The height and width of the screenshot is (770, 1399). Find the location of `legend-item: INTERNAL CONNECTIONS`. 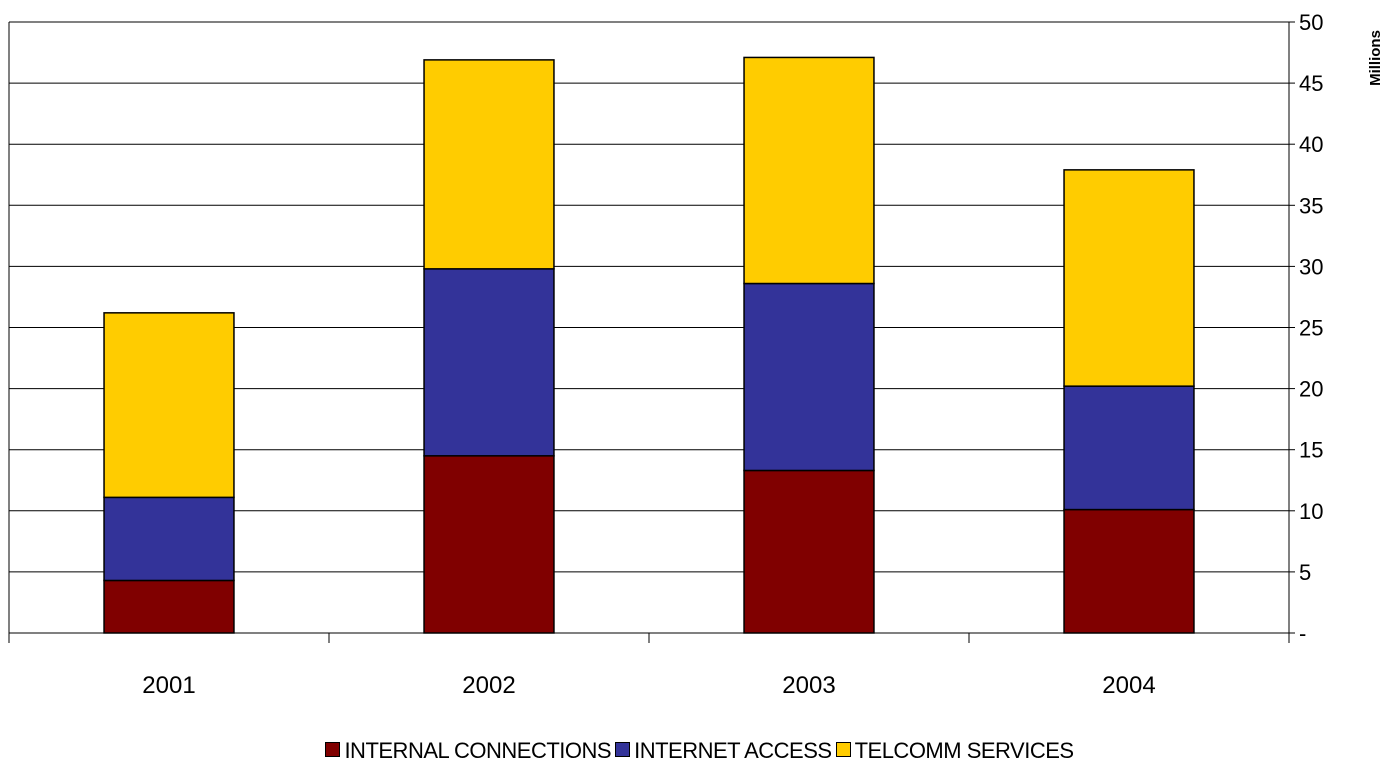

legend-item: INTERNAL CONNECTIONS is located at coordinates (468, 751).